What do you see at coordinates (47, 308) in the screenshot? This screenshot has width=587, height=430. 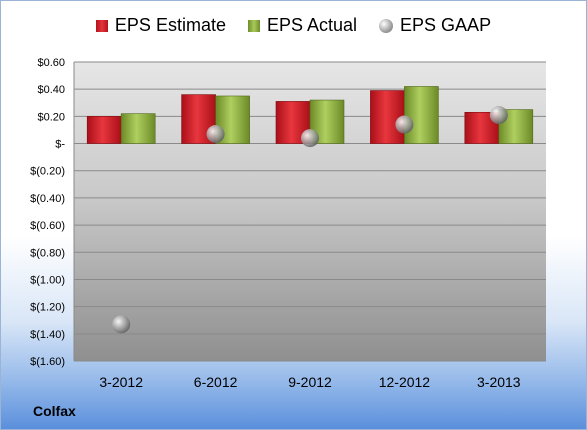 I see `y-tick-label: $(1.20)` at bounding box center [47, 308].